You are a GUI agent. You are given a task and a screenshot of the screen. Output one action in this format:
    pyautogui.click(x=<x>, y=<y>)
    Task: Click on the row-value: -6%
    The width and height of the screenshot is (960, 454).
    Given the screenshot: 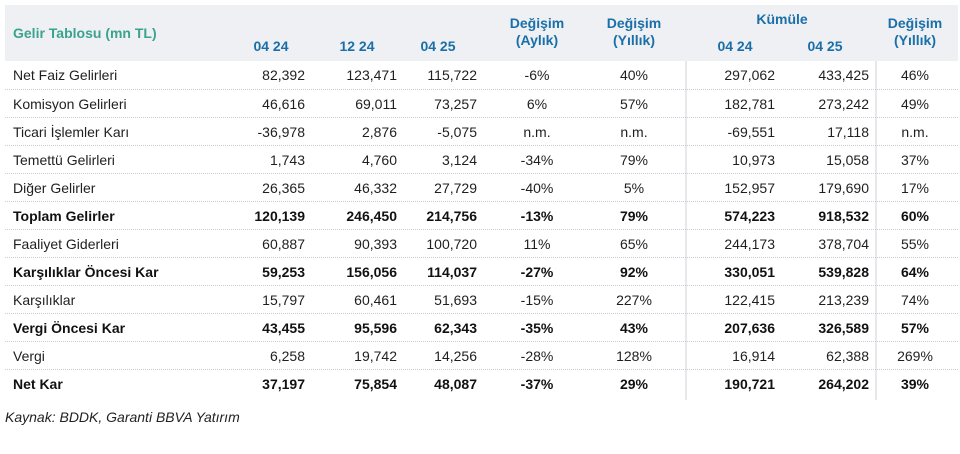 What is the action you would take?
    pyautogui.click(x=537, y=75)
    